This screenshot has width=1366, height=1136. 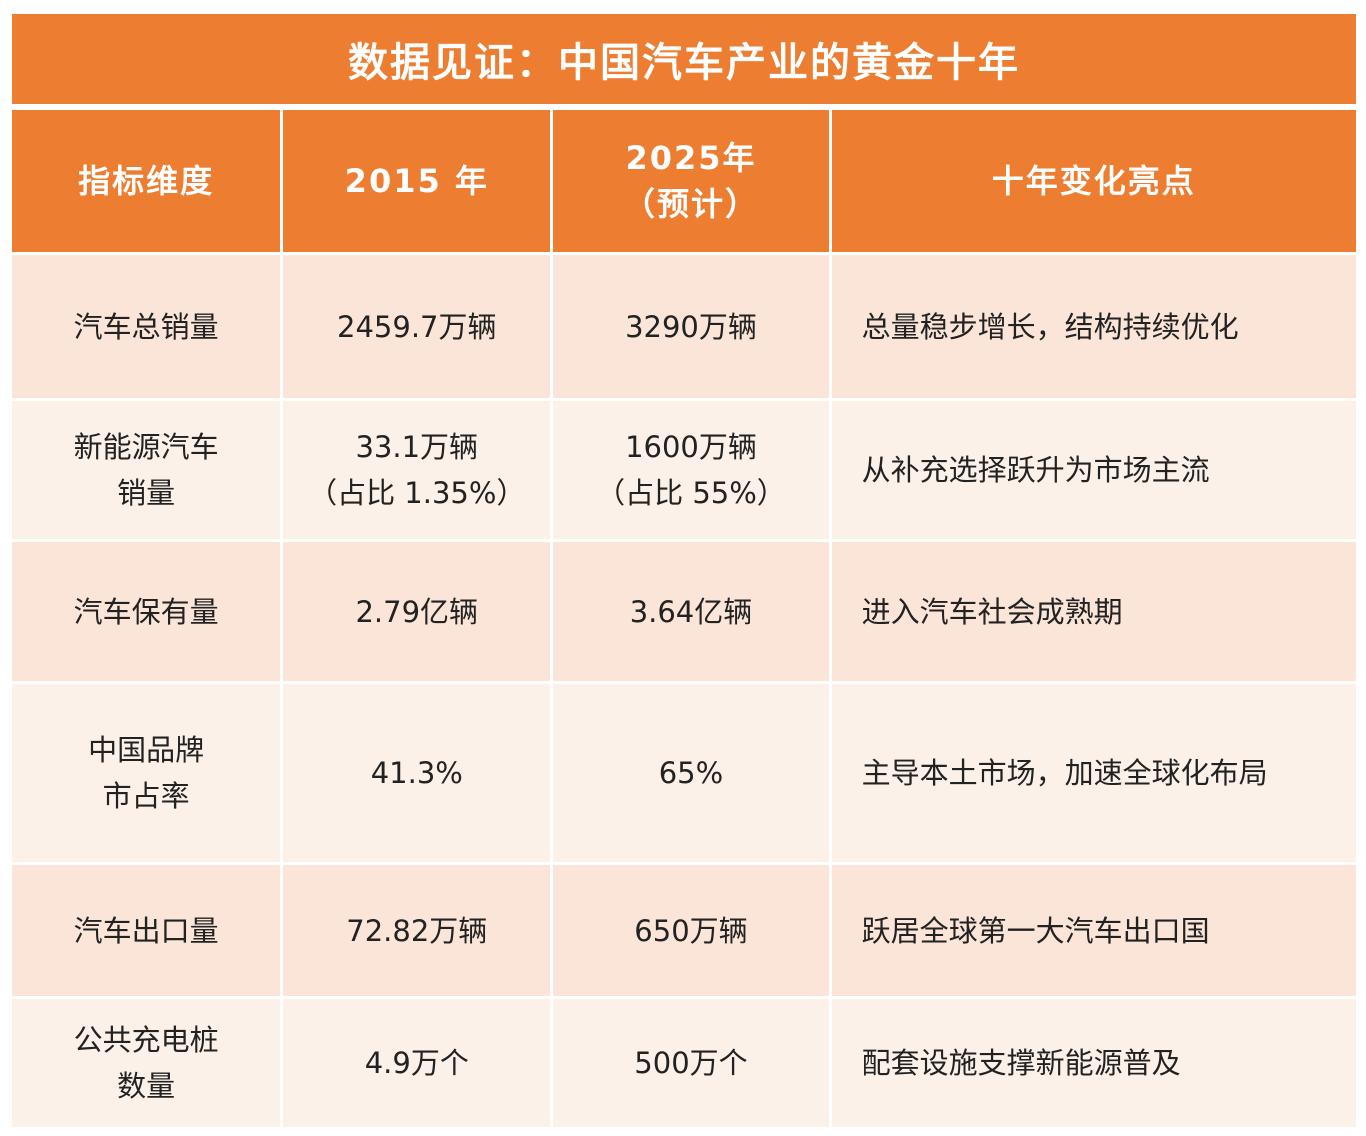 I want to click on highlight-cell: 主导本土市场，加速全球化布局, so click(x=1093, y=773).